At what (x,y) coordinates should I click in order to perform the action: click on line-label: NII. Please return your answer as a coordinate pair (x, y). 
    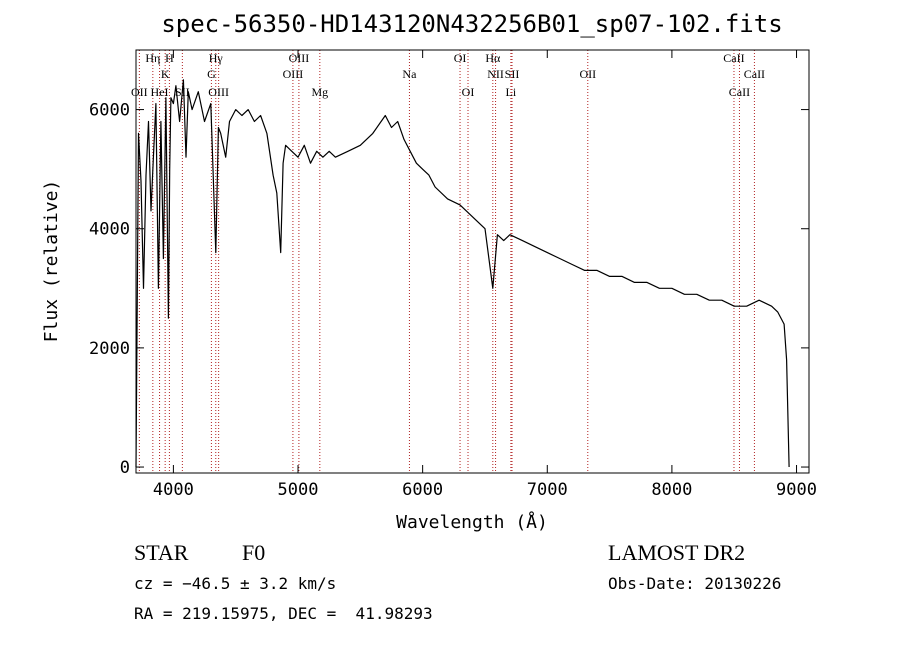
    Looking at the image, I should click on (495, 74).